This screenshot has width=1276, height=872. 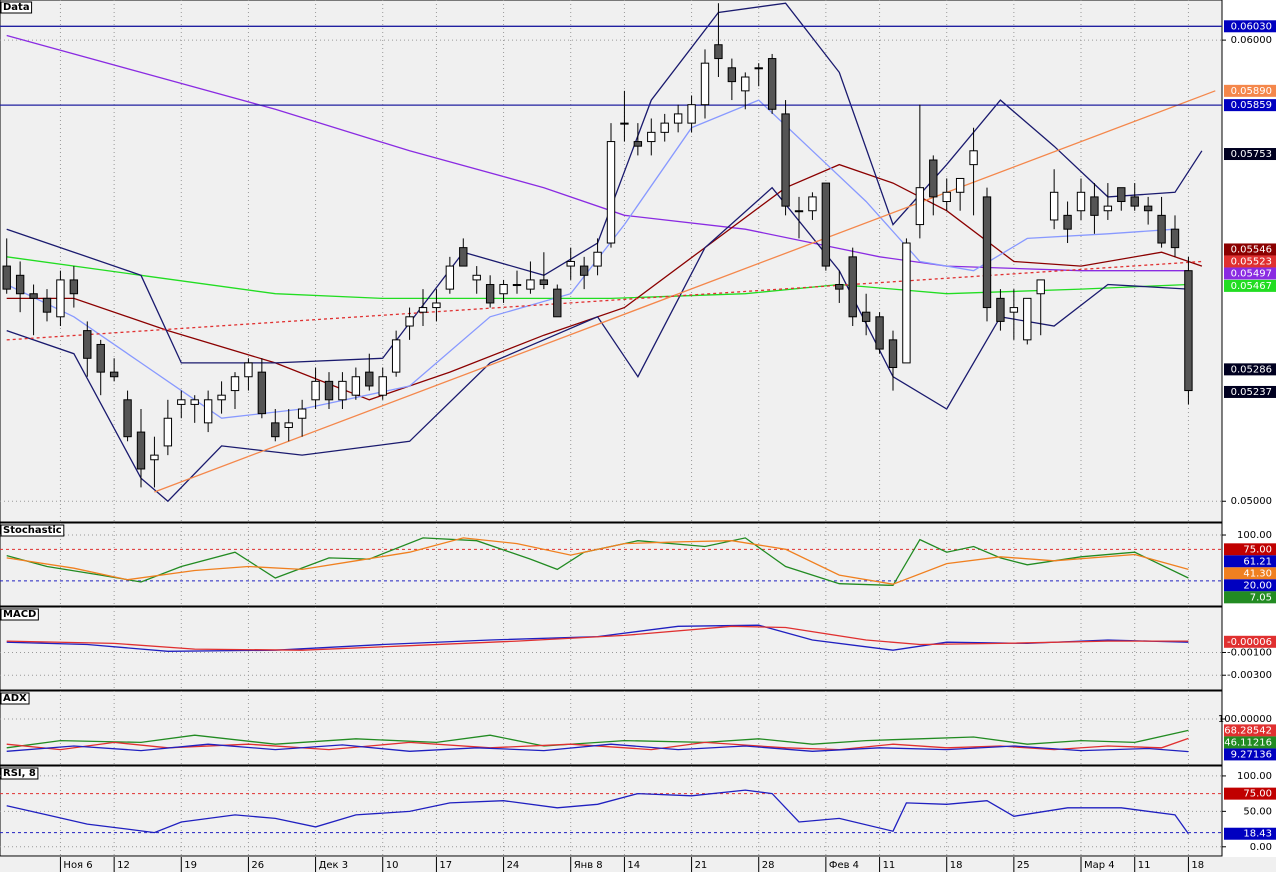 What do you see at coordinates (513, 865) in the screenshot?
I see `x-tick-label: 24` at bounding box center [513, 865].